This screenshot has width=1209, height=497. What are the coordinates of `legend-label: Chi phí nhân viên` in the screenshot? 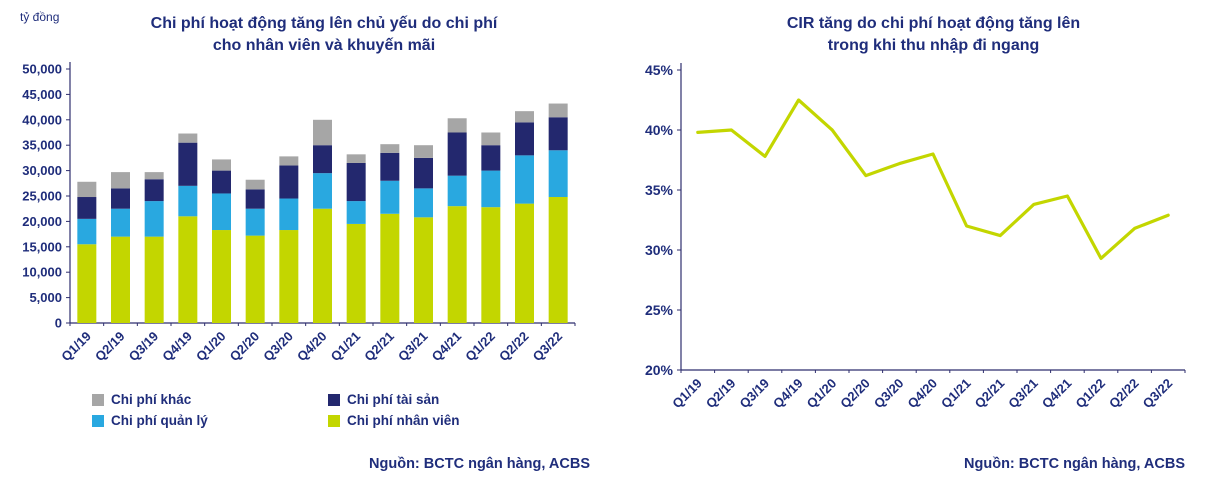 It's located at (403, 420).